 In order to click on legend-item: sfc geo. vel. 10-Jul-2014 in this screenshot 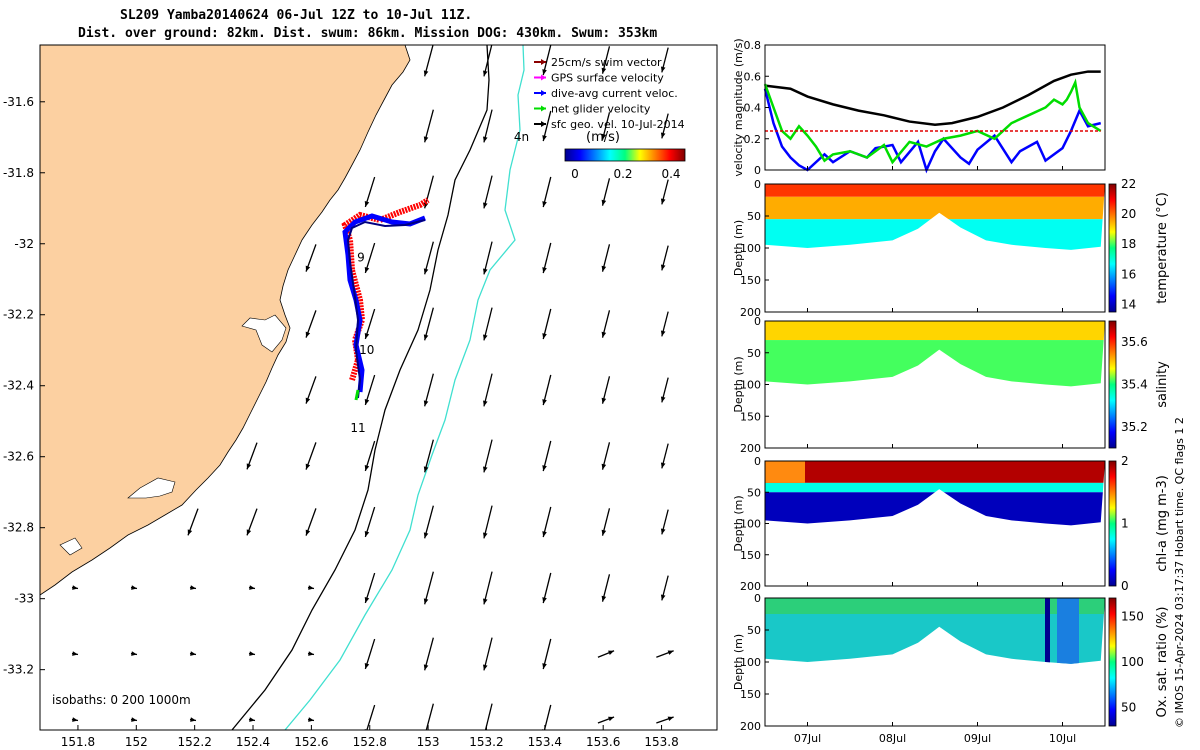, I will do `click(609, 124)`.